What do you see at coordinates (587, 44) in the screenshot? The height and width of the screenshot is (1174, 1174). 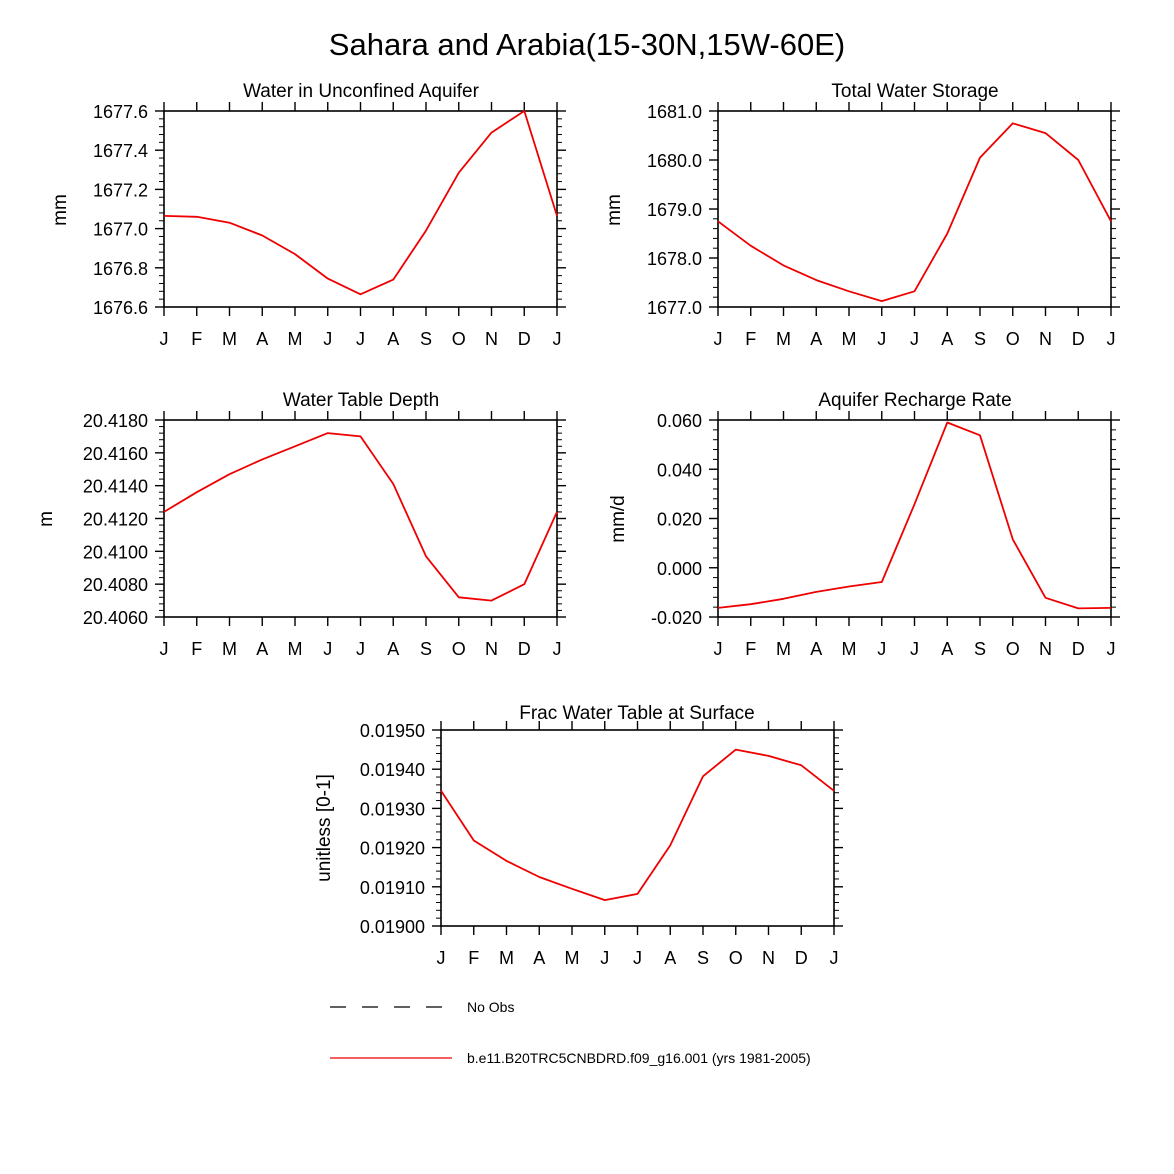 I see `figure-title: Sahara and Arabia(15-30N,15W-60E)` at bounding box center [587, 44].